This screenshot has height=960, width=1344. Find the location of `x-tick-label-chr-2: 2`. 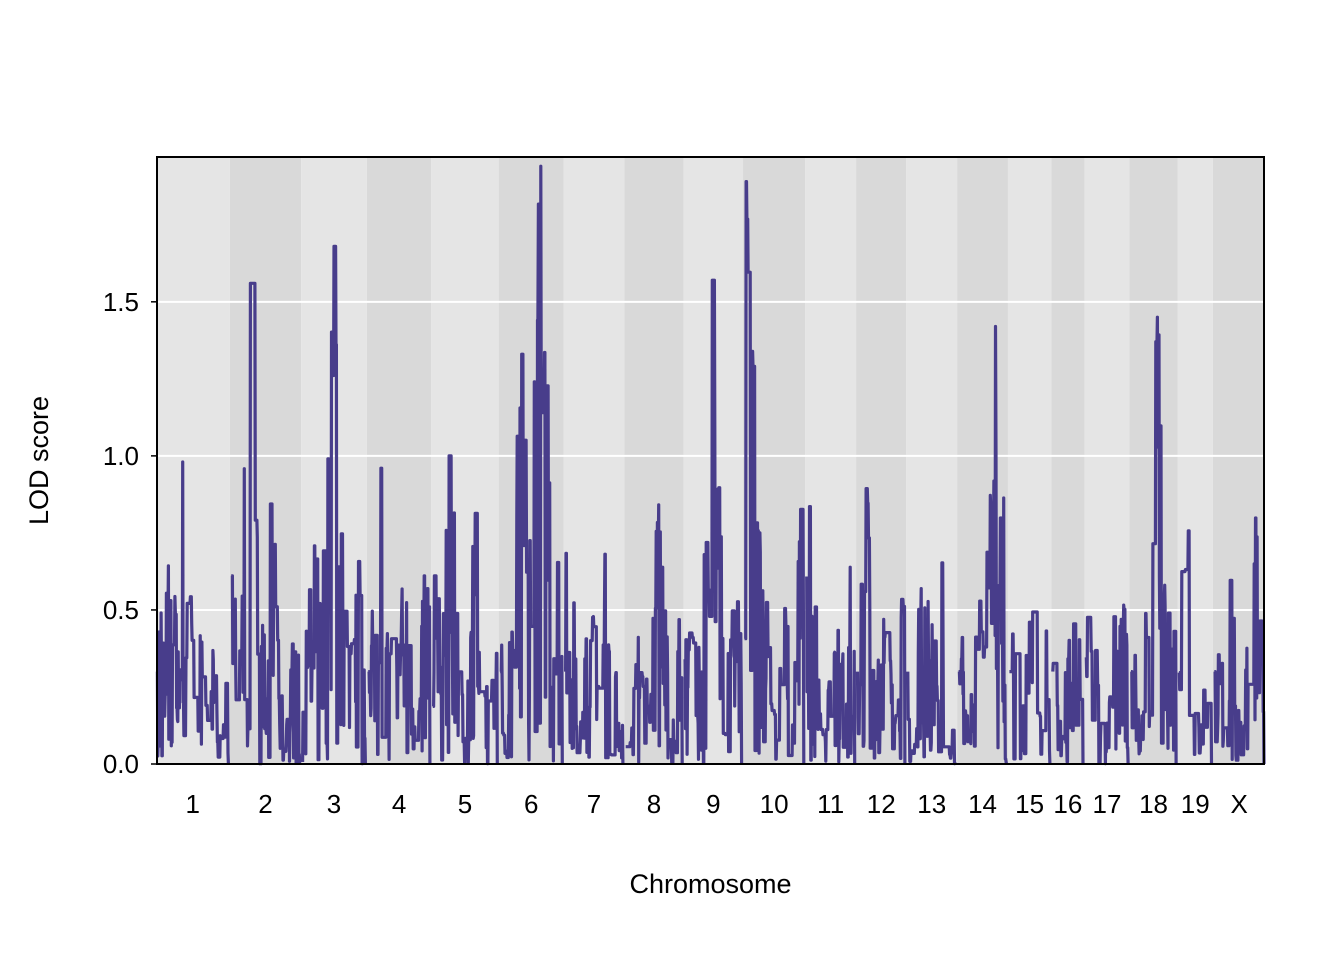

x-tick-label-chr-2: 2 is located at coordinates (265, 804).